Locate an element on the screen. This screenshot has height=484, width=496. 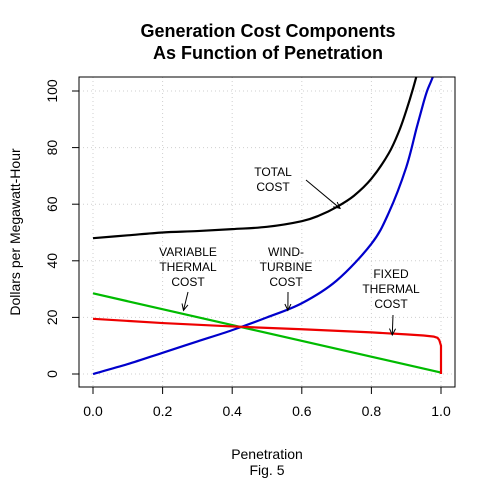
fixed-thermal-cost-line is located at coordinates (267, 345).